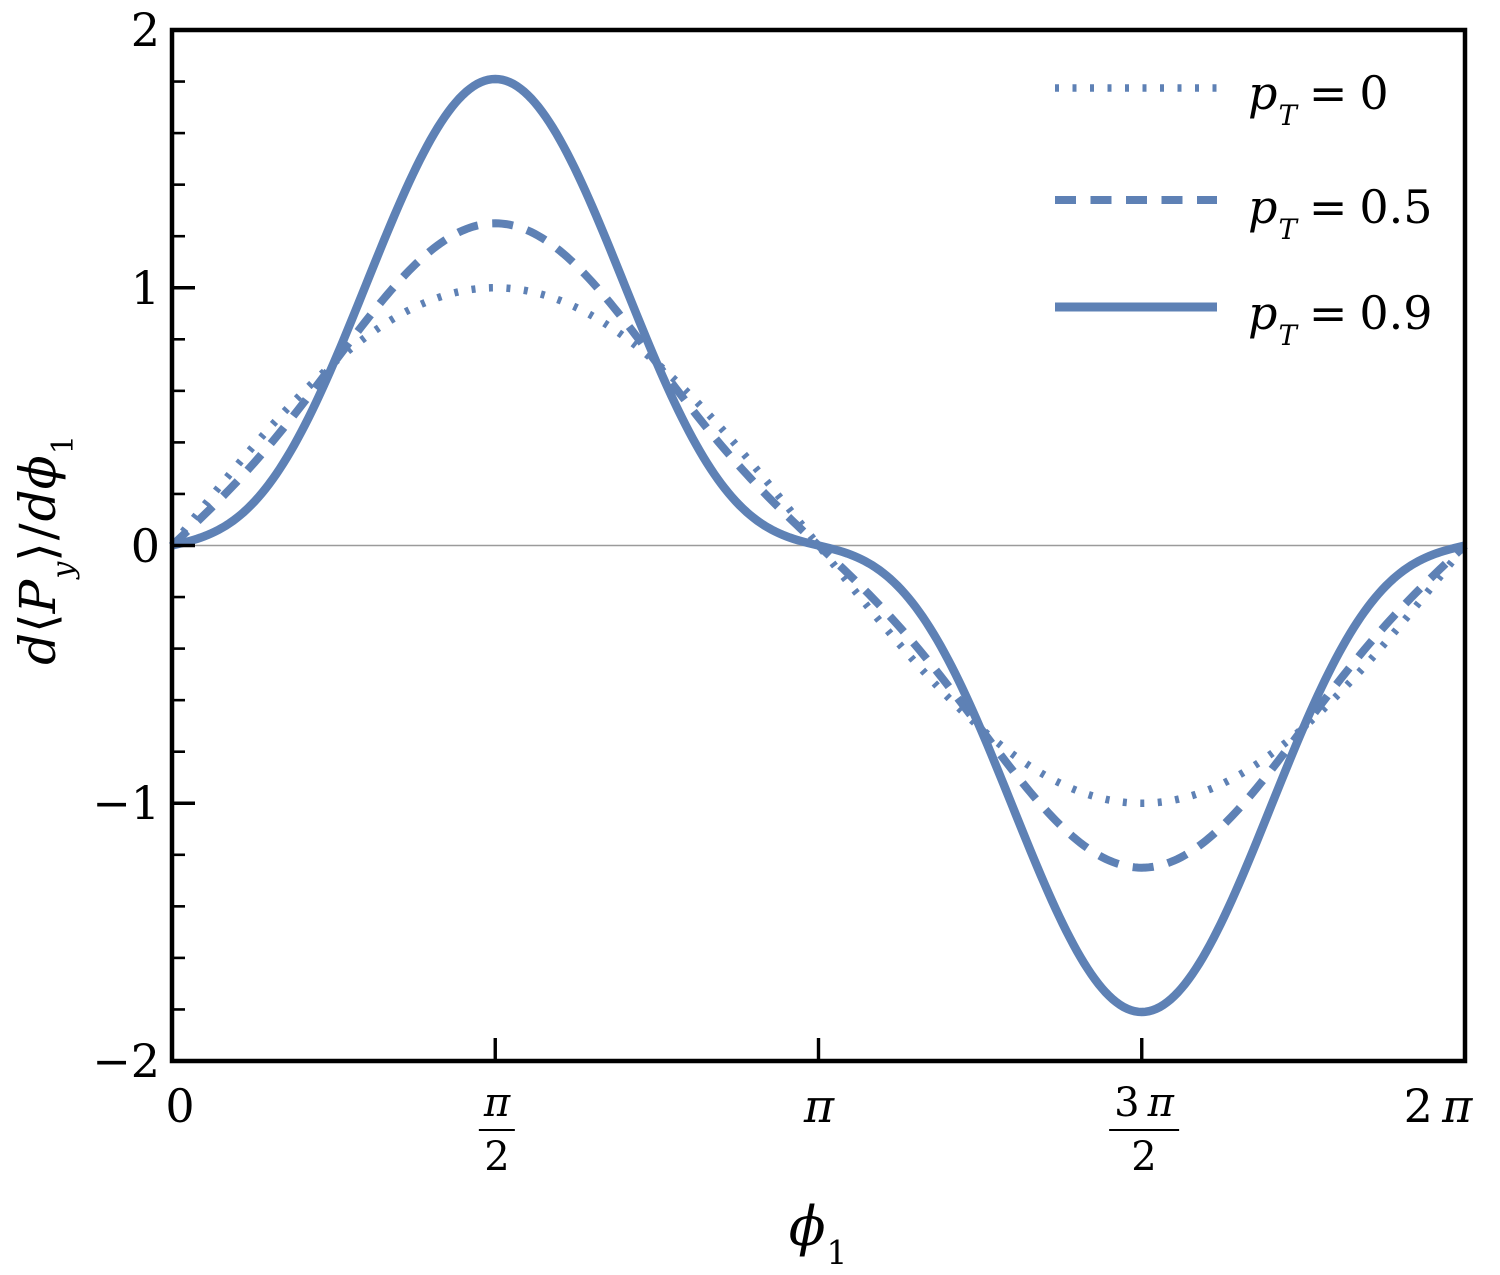 Image resolution: width=1500 pixels, height=1275 pixels. I want to click on y-axis-label: d⟨Py⟩/dϕ1, so click(45, 550).